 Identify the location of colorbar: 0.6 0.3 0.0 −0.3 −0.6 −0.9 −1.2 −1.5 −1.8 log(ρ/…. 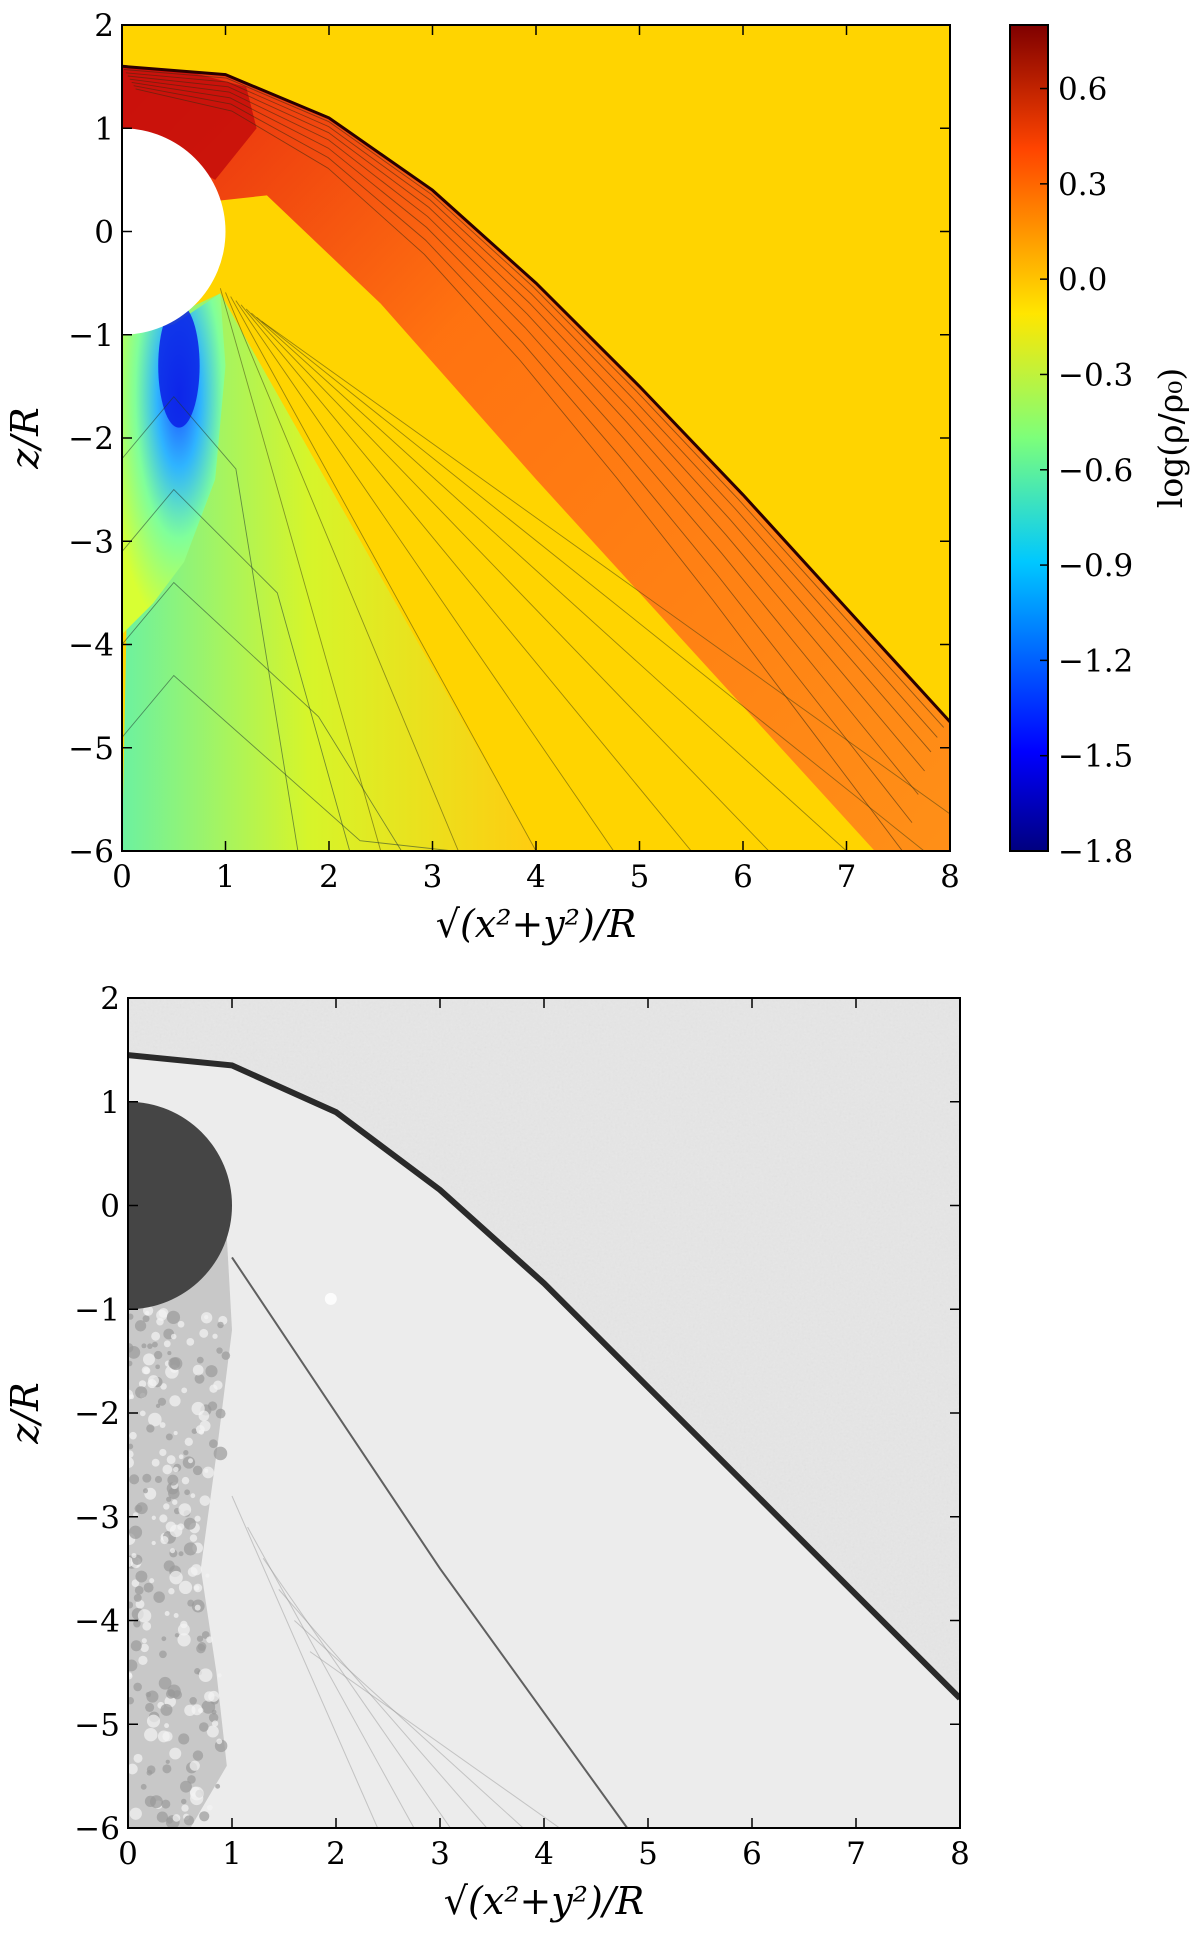
(1099, 447).